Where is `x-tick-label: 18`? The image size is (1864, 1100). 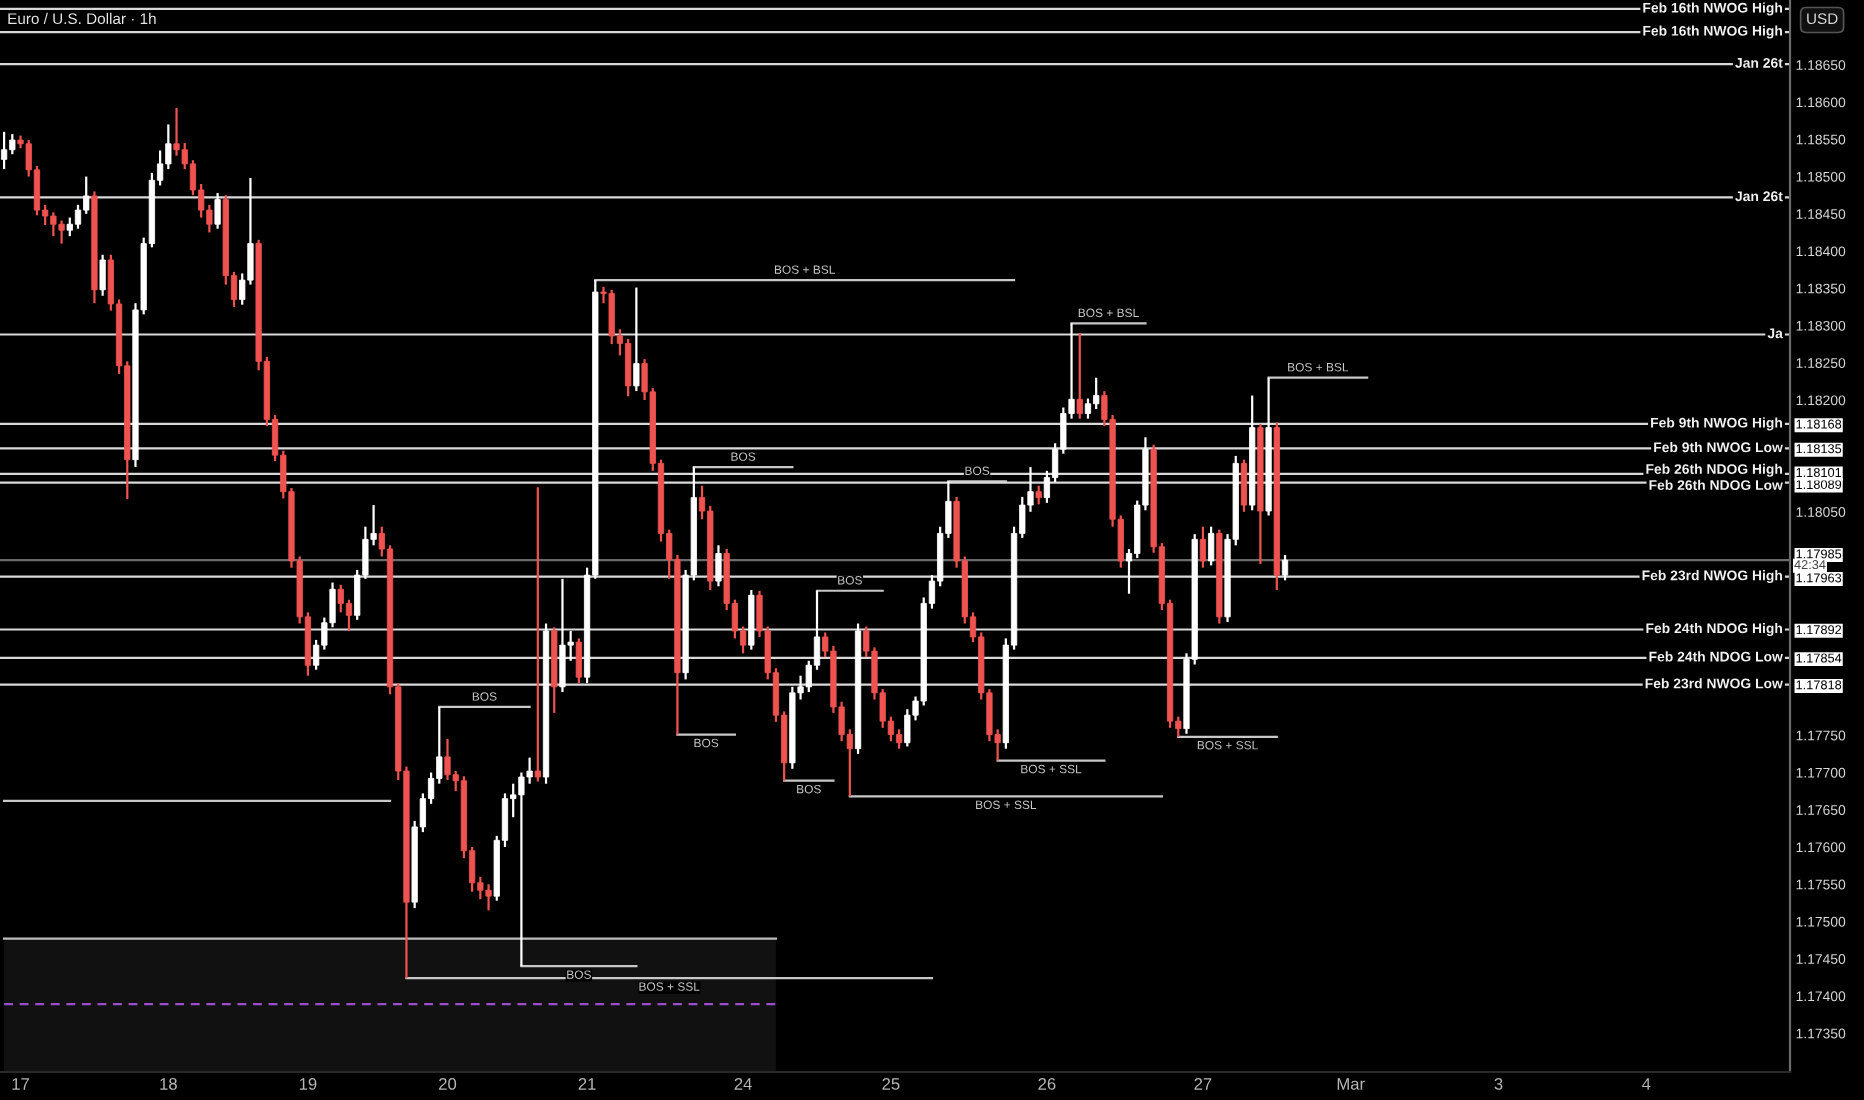
x-tick-label: 18 is located at coordinates (168, 1084).